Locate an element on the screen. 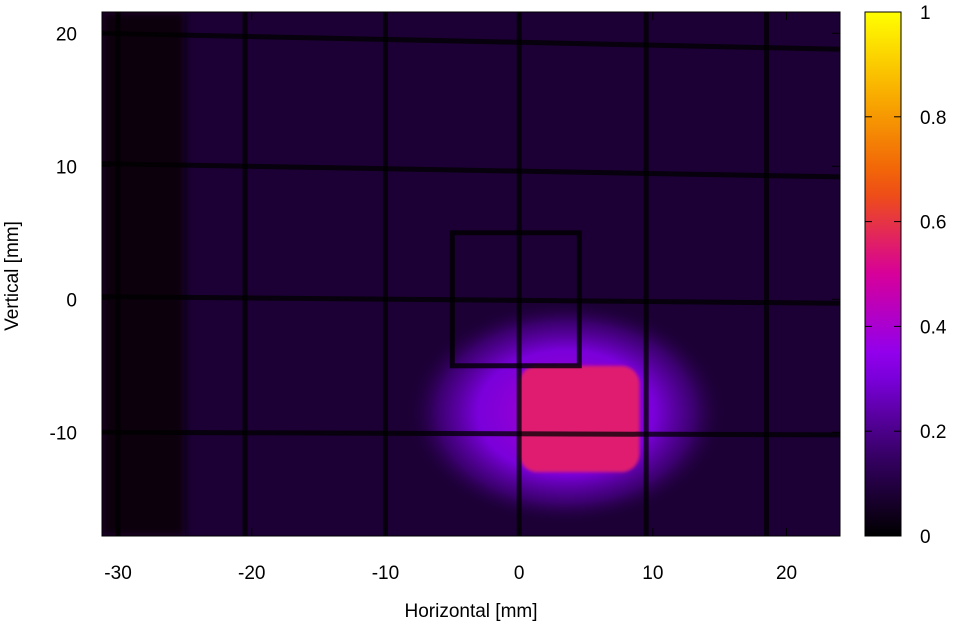 This screenshot has width=953, height=625. colorbar-tick-label: 0.2 is located at coordinates (933, 432).